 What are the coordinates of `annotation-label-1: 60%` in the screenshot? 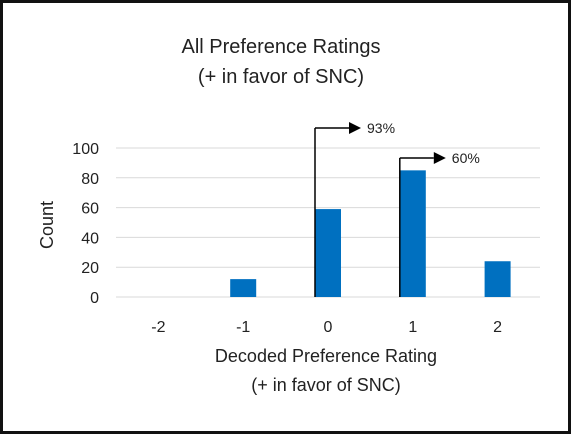 It's located at (466, 158).